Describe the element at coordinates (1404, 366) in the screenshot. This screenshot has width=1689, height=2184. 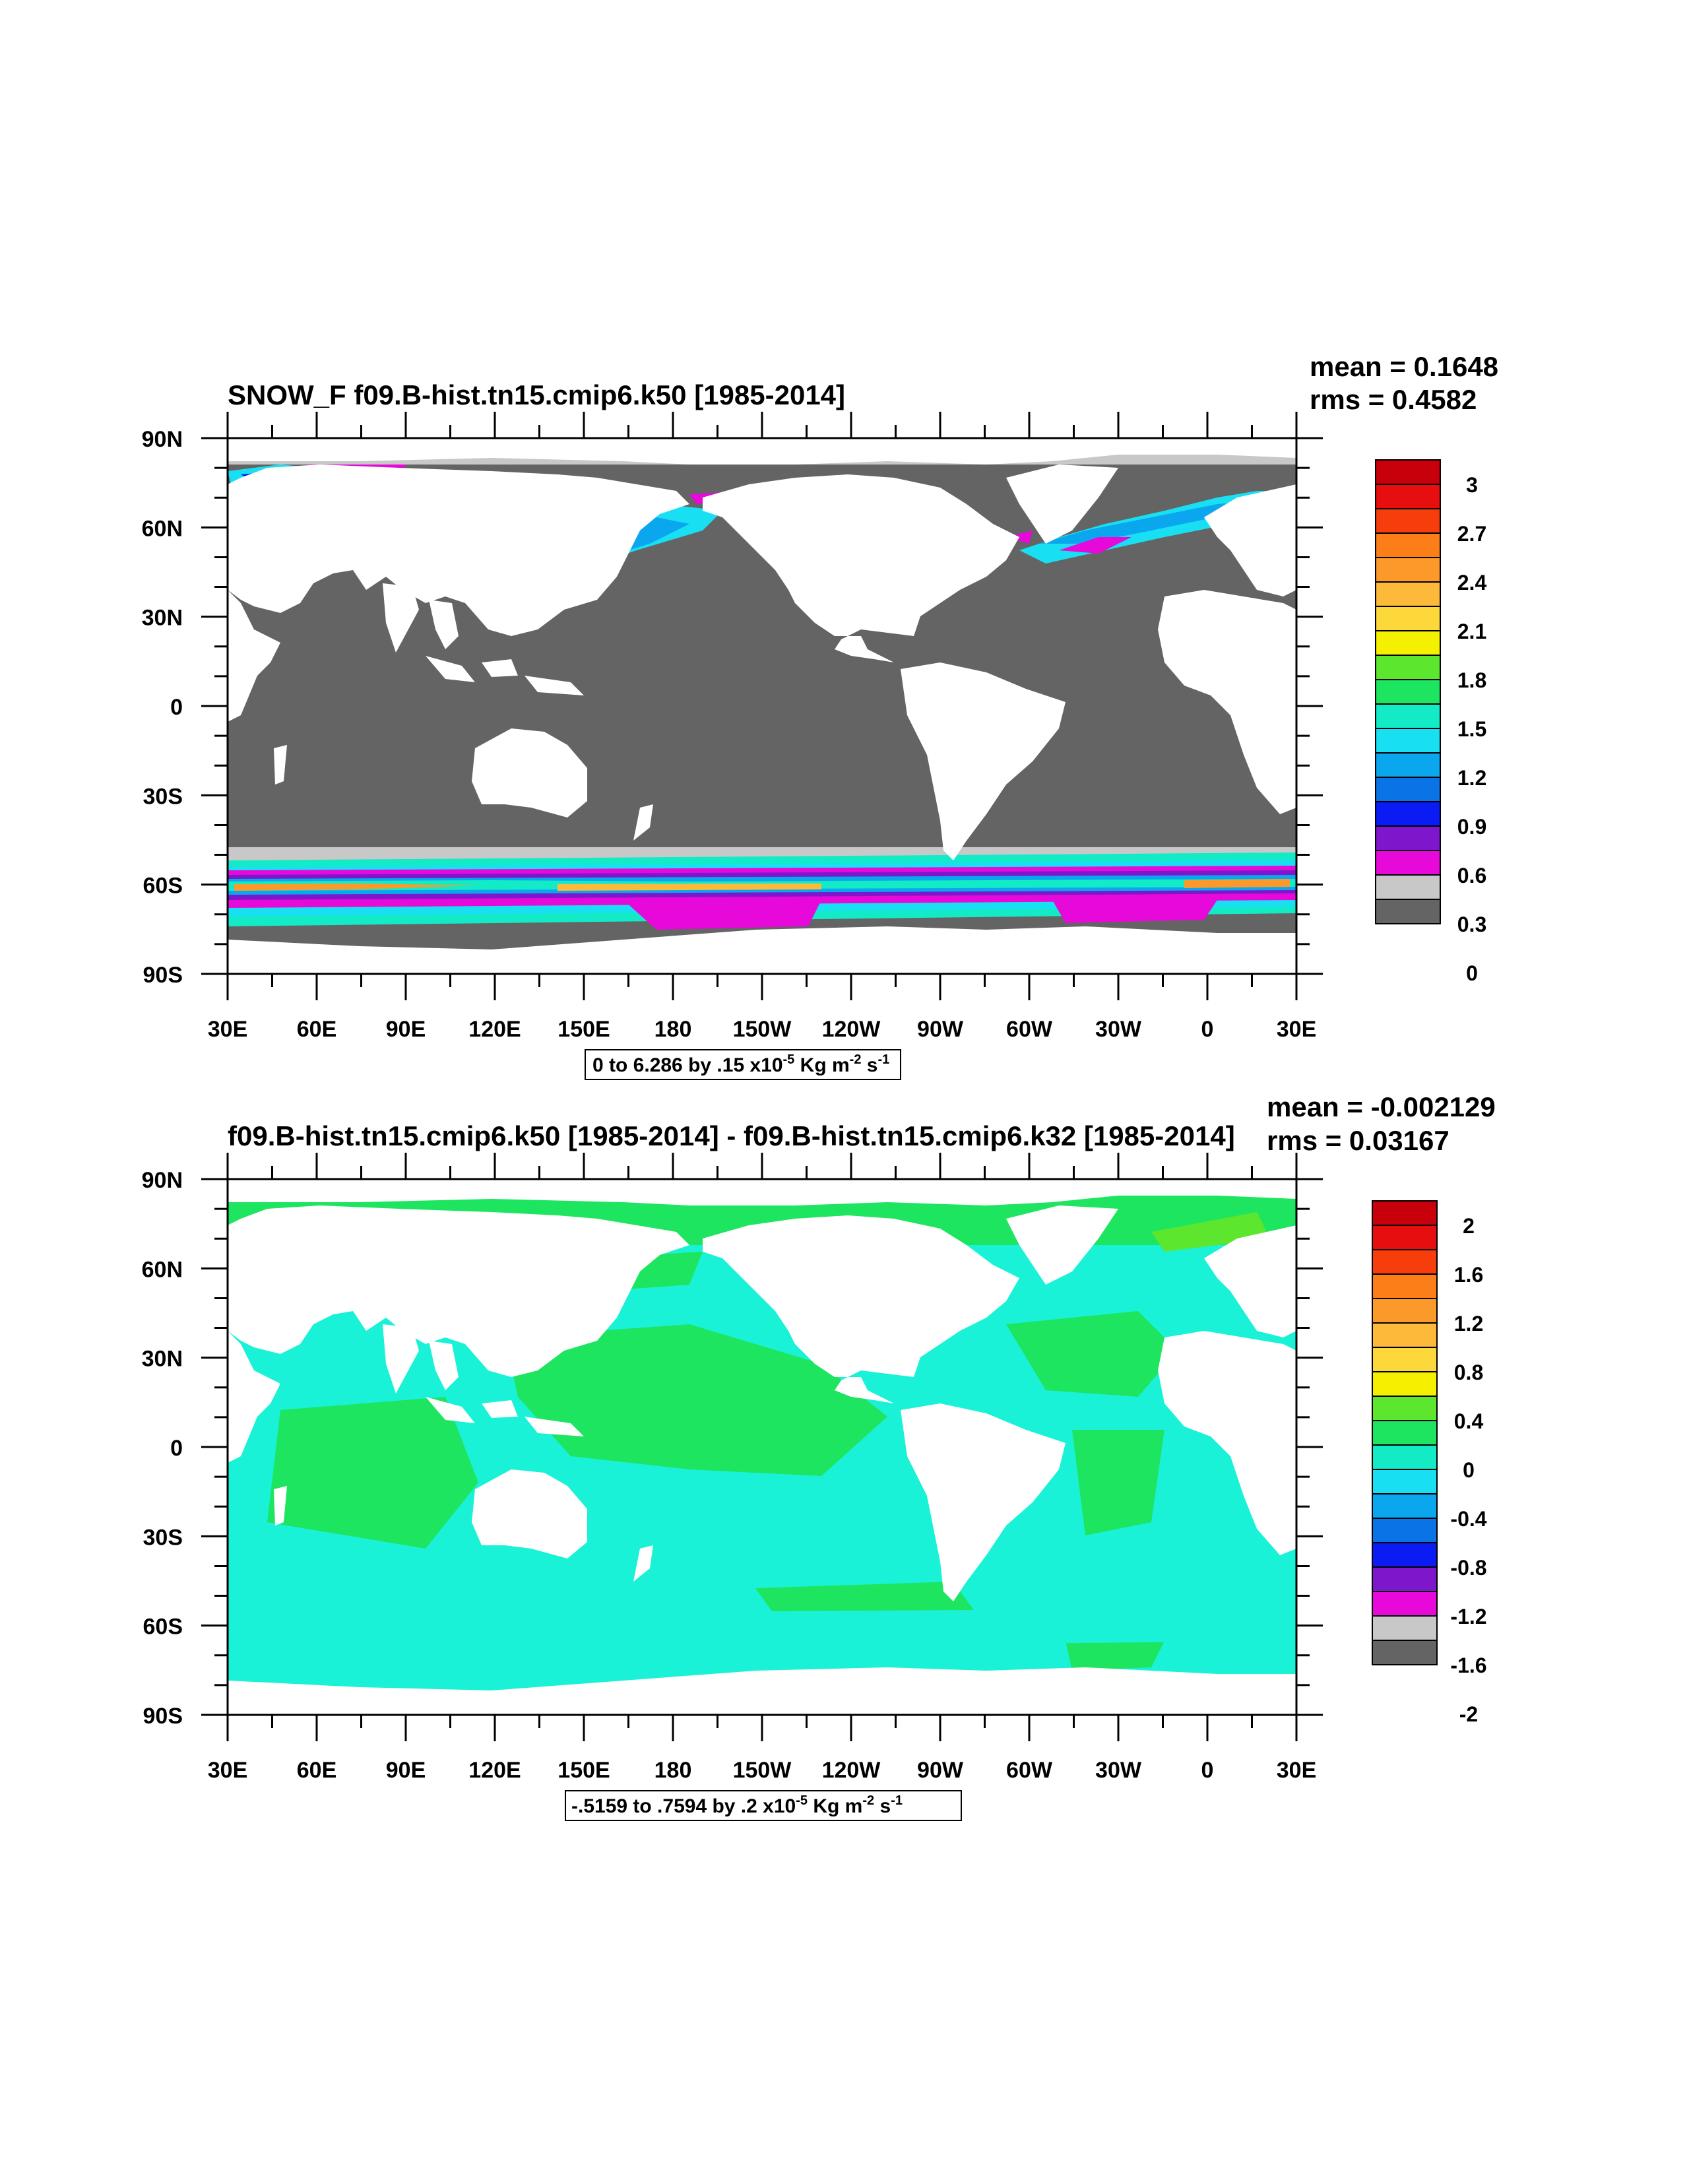
I see `panel-1-mean: mean = 0.1648` at that location.